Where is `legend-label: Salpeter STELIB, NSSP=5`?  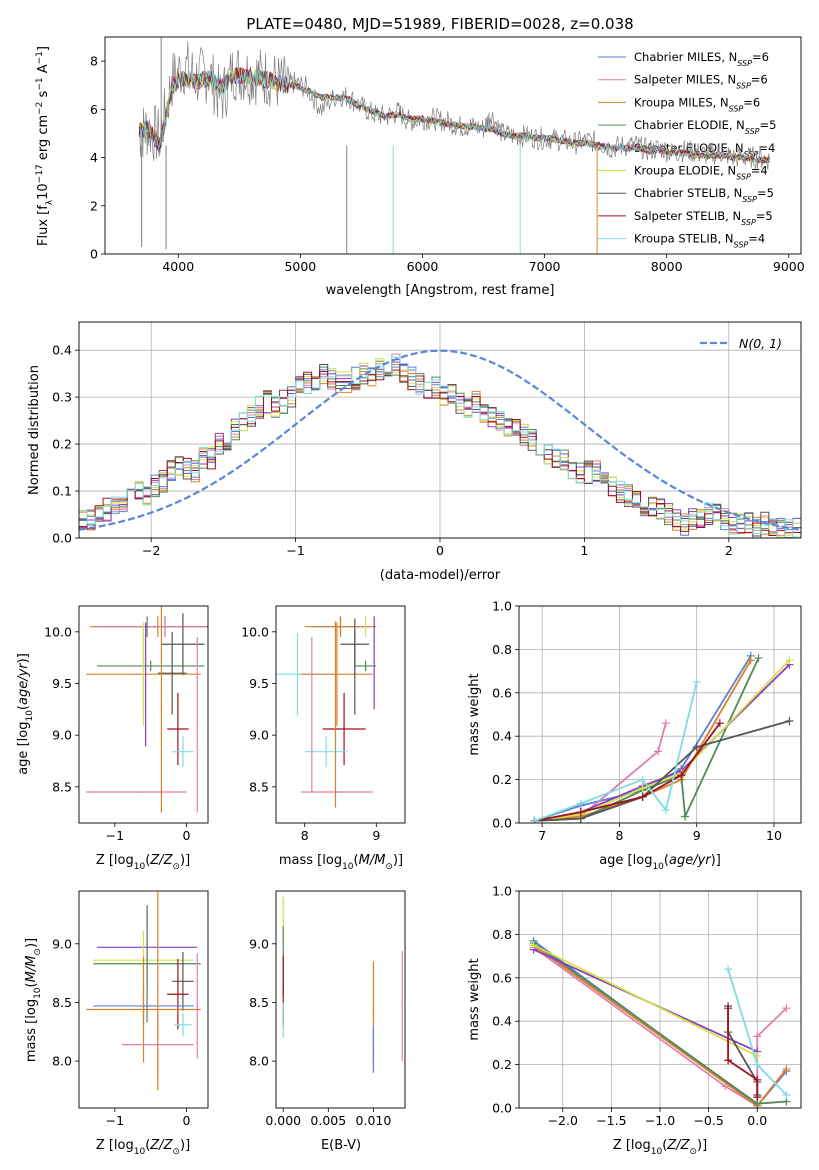 legend-label: Salpeter STELIB, NSSP=5 is located at coordinates (703, 218).